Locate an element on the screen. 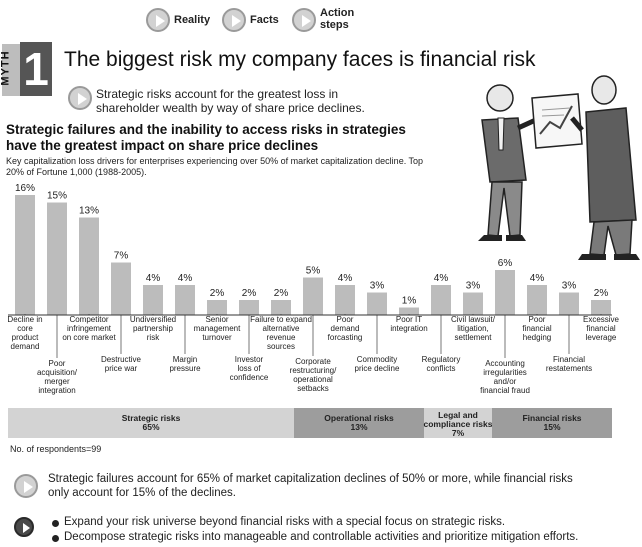  risk-group-label-2: Operational risks 13% is located at coordinates (359, 422).